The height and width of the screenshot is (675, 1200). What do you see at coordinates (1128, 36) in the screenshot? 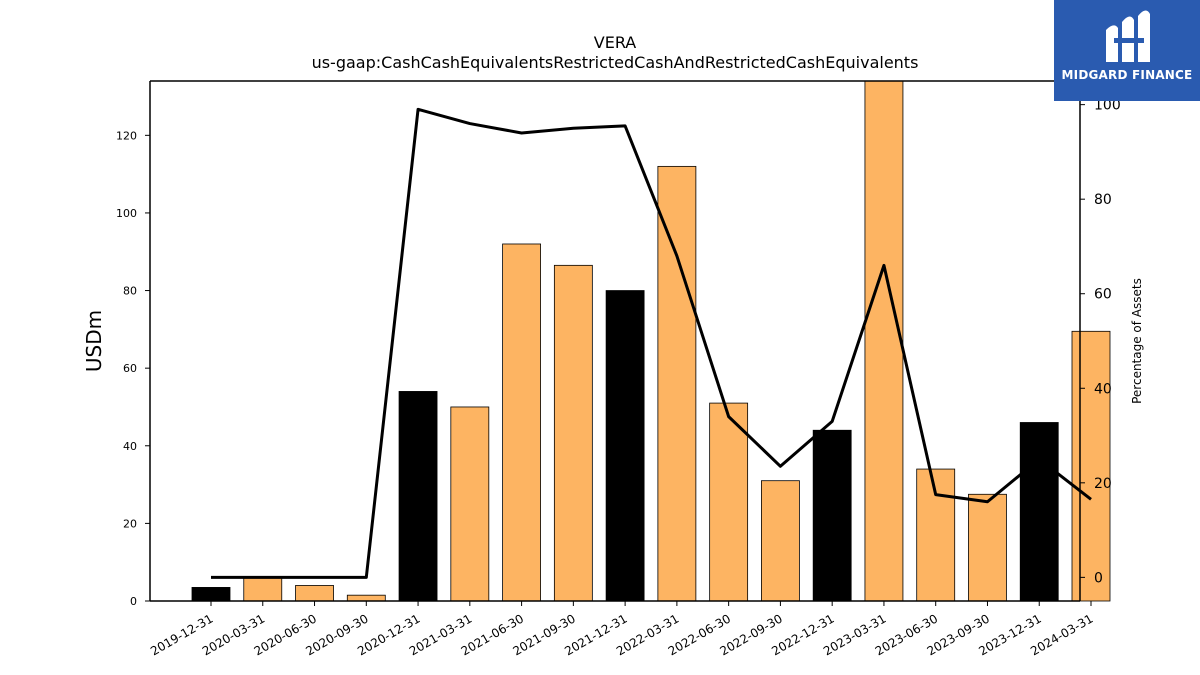
I see `logo-mark-icon` at bounding box center [1128, 36].